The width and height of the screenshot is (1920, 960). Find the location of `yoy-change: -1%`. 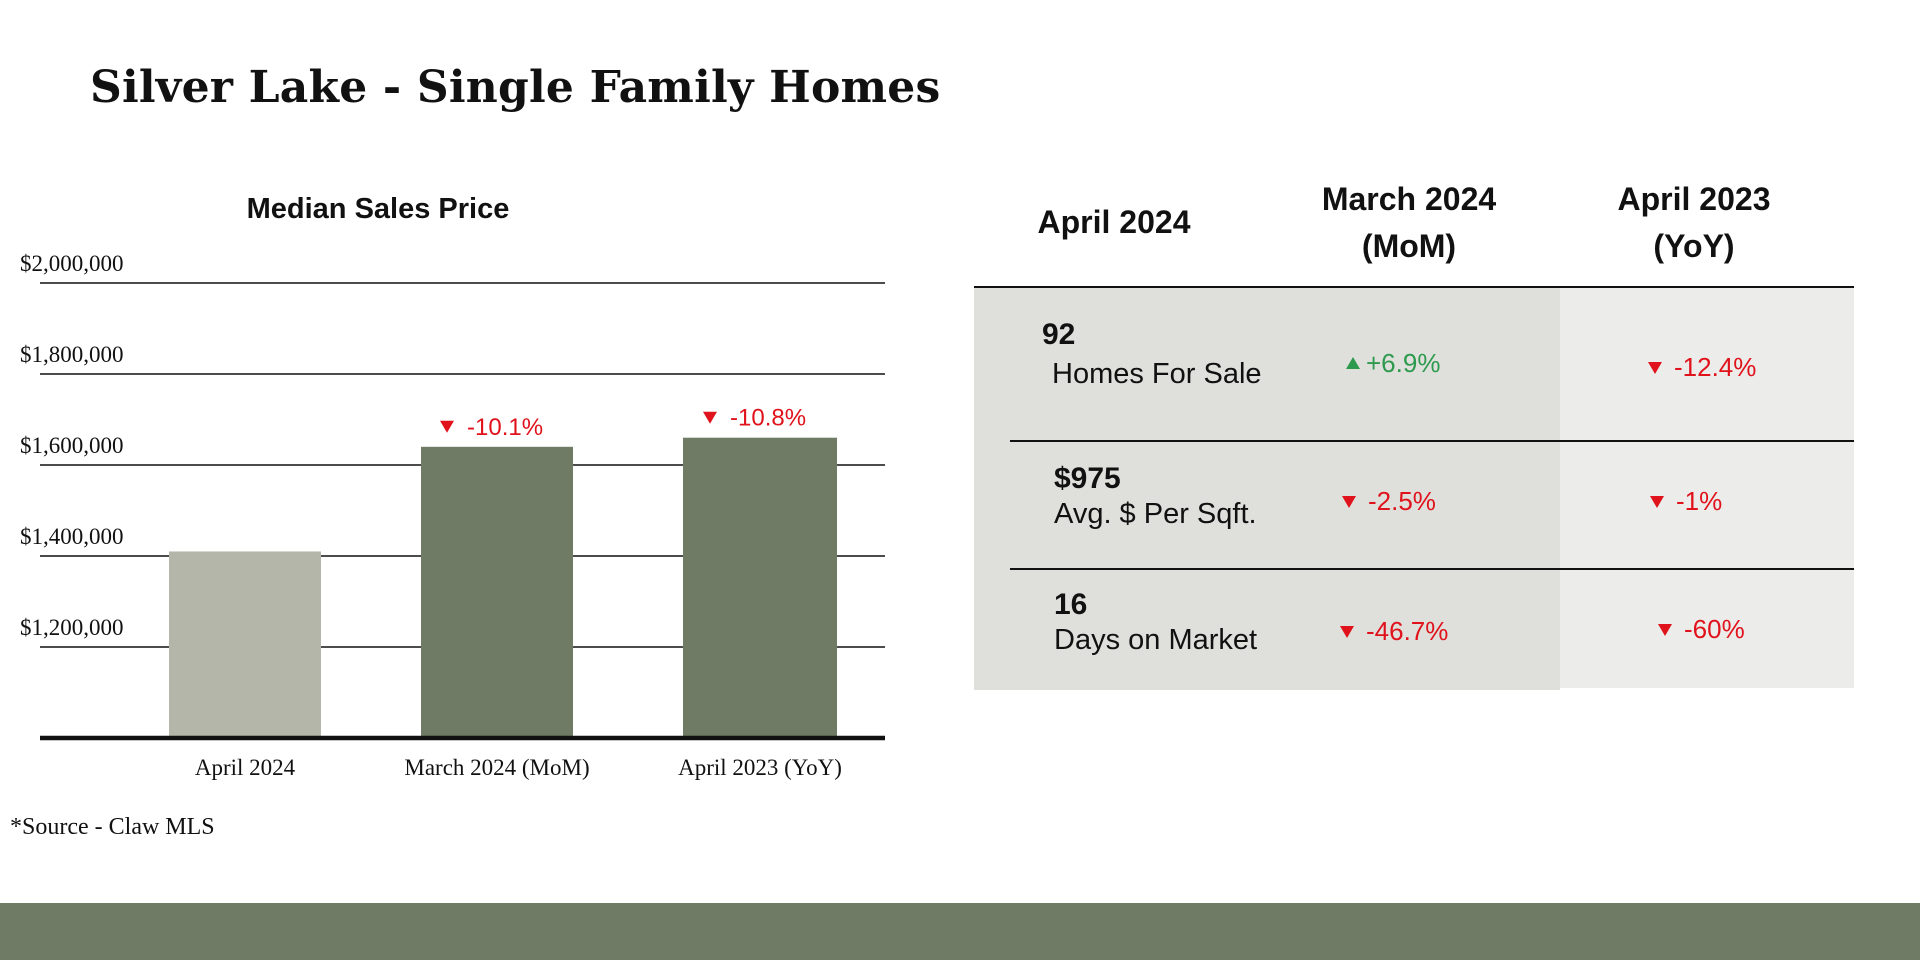

yoy-change: -1% is located at coordinates (1686, 501).